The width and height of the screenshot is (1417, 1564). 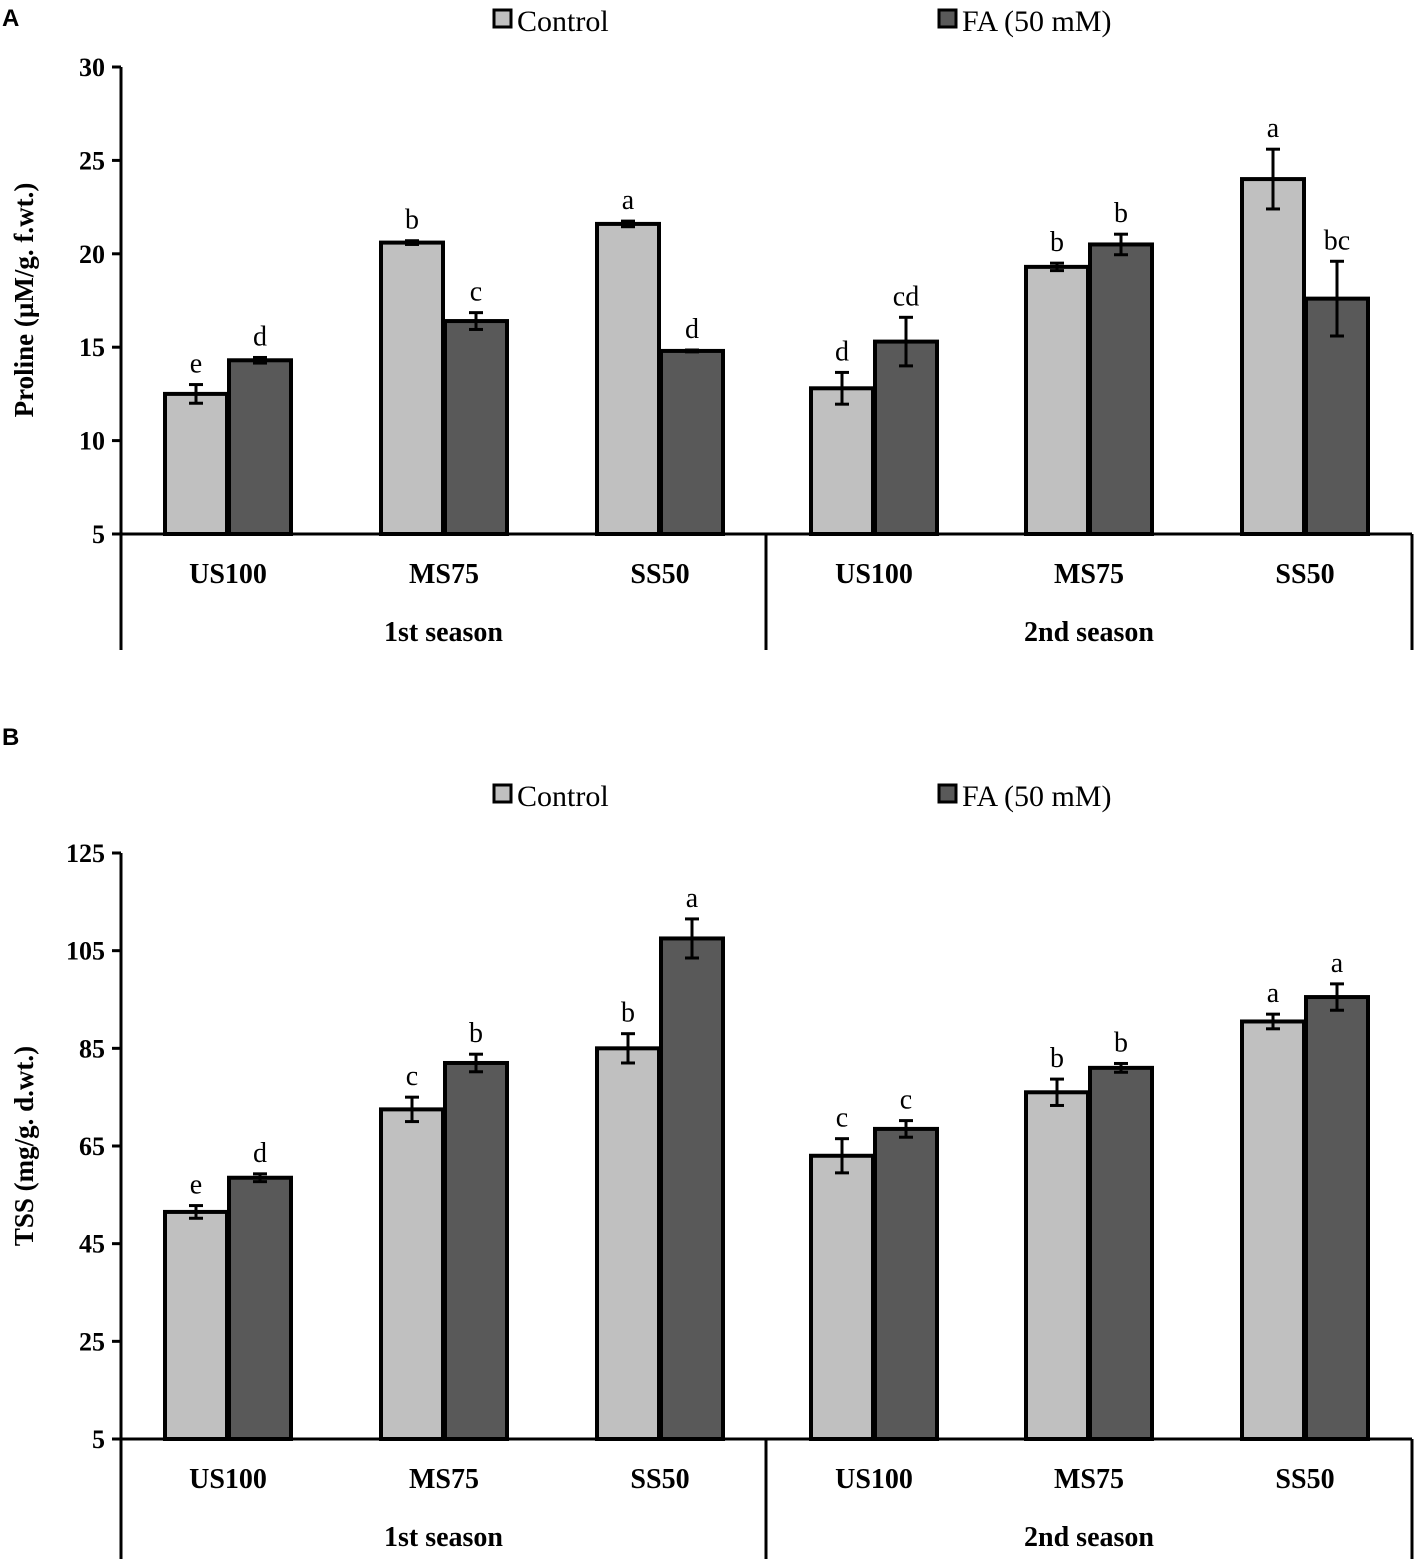 What do you see at coordinates (24, 300) in the screenshot?
I see `y-axis-label: Proline (µM/g. f.wt.)` at bounding box center [24, 300].